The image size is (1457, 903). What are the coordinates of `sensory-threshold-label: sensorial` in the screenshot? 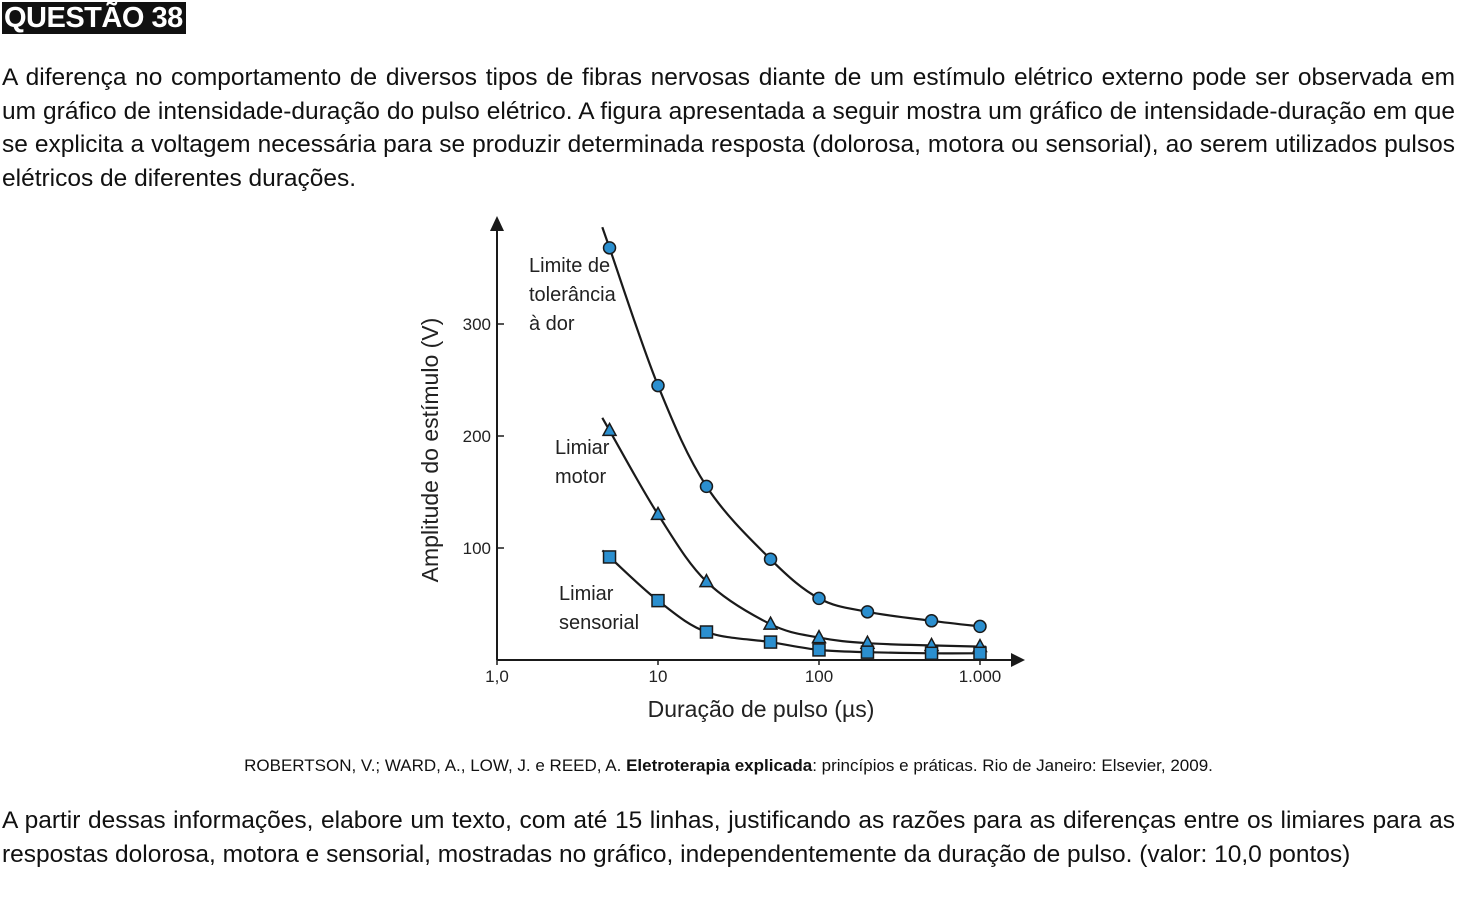 It's located at (599, 623).